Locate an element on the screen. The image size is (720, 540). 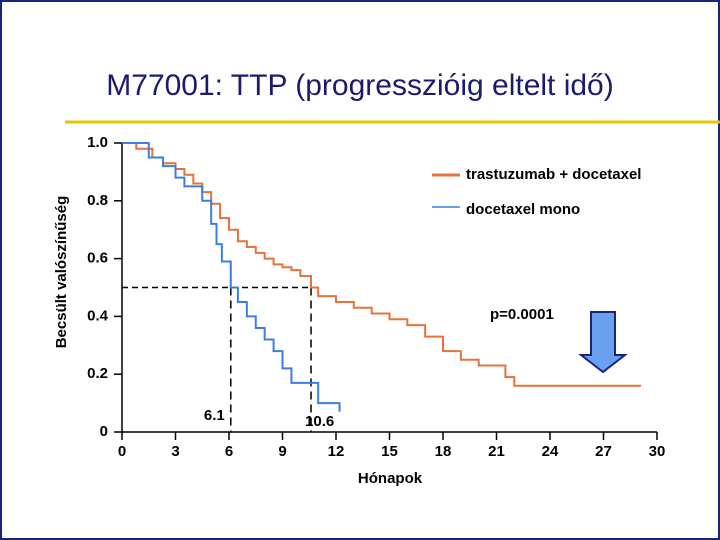
x-tick-label: 12 is located at coordinates (336, 451).